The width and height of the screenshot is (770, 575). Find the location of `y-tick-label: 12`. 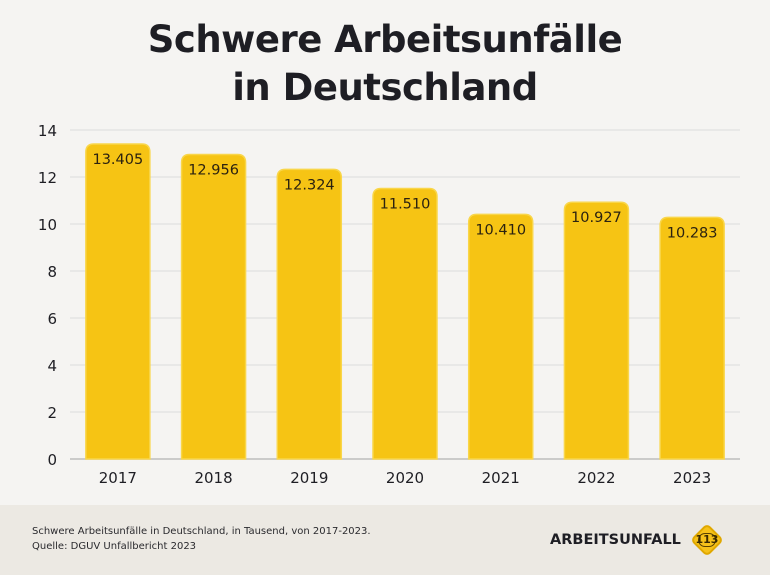

y-tick-label: 12 is located at coordinates (47, 178).